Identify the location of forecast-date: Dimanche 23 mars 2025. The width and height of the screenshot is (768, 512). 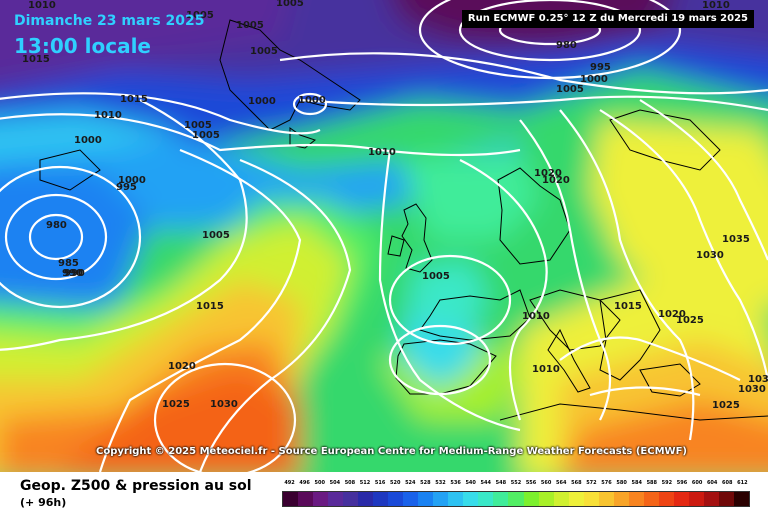
(109, 21).